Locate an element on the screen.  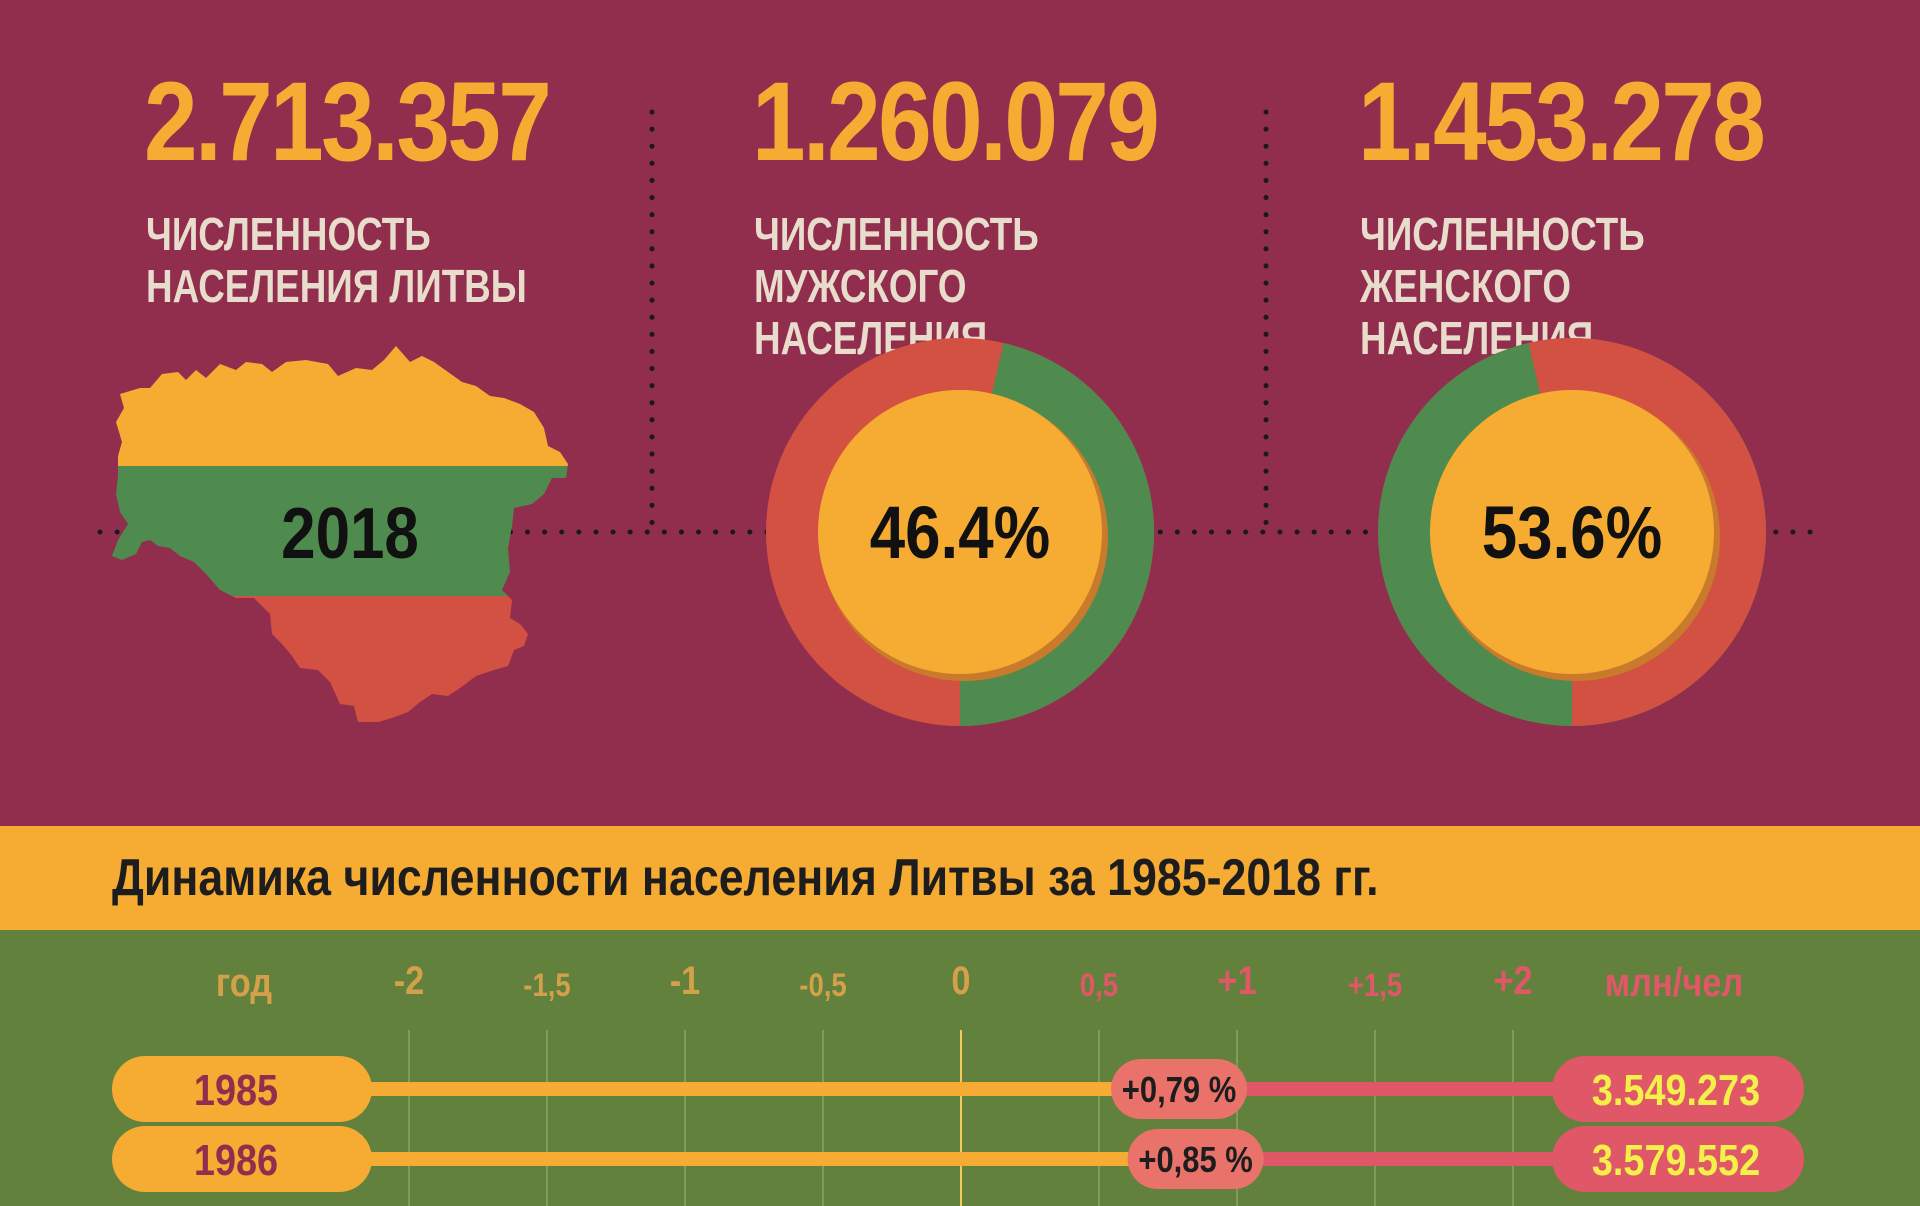
male-percent-label: 46.4% is located at coordinates (960, 533).